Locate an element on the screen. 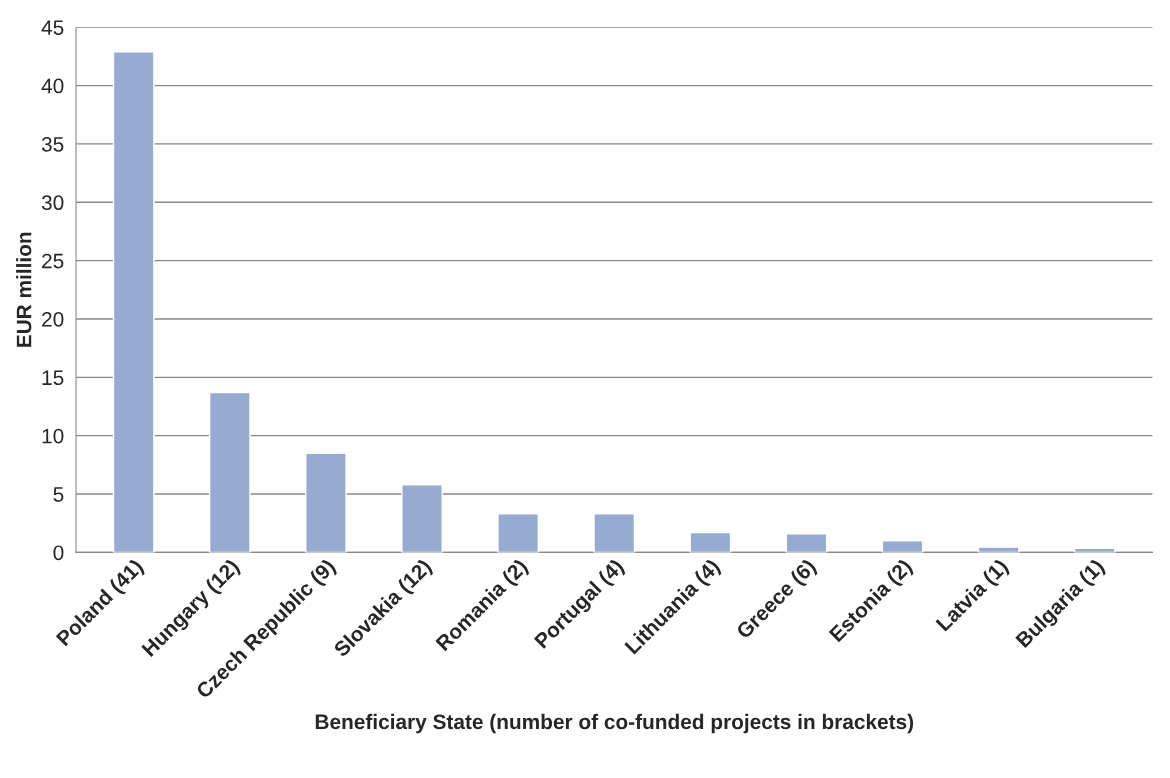  y-tick-label: 30 is located at coordinates (52, 203).